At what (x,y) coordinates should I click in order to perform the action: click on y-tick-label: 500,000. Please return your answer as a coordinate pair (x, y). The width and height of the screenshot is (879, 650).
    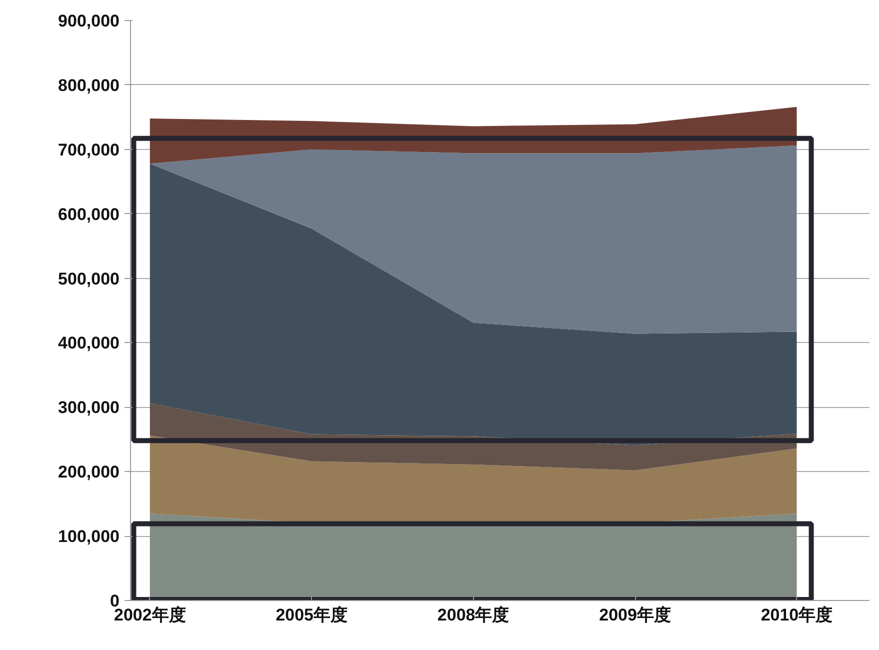
    Looking at the image, I should click on (89, 278).